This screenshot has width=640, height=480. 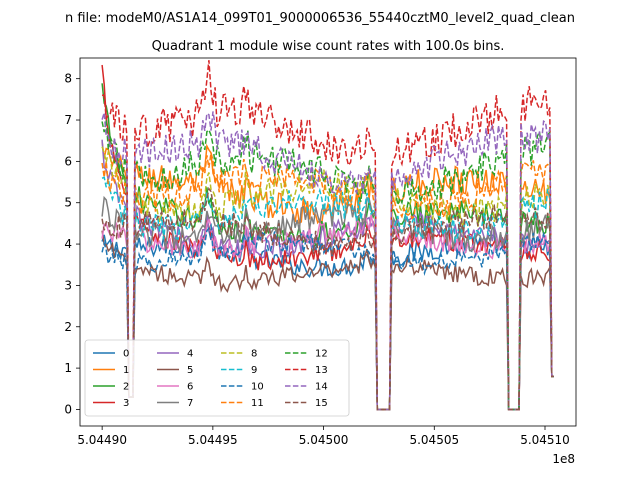 What do you see at coordinates (321, 387) in the screenshot?
I see `legend-label-14: 14` at bounding box center [321, 387].